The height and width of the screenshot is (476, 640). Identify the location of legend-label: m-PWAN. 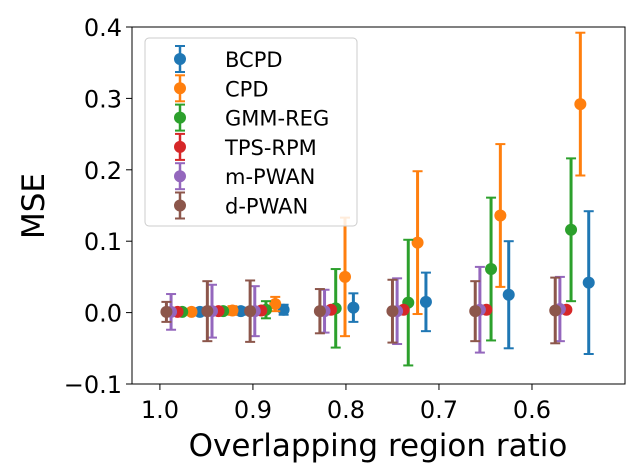
(270, 177).